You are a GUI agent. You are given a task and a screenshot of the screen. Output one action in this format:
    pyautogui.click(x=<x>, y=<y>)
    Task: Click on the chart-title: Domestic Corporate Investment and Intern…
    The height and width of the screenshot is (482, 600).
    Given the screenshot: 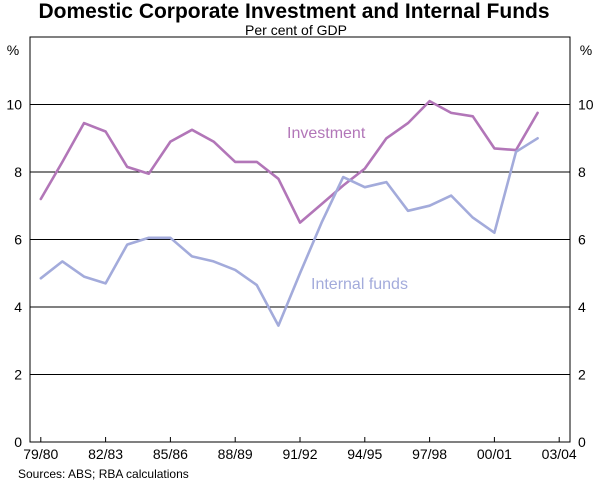 What is the action you would take?
    pyautogui.click(x=293, y=11)
    